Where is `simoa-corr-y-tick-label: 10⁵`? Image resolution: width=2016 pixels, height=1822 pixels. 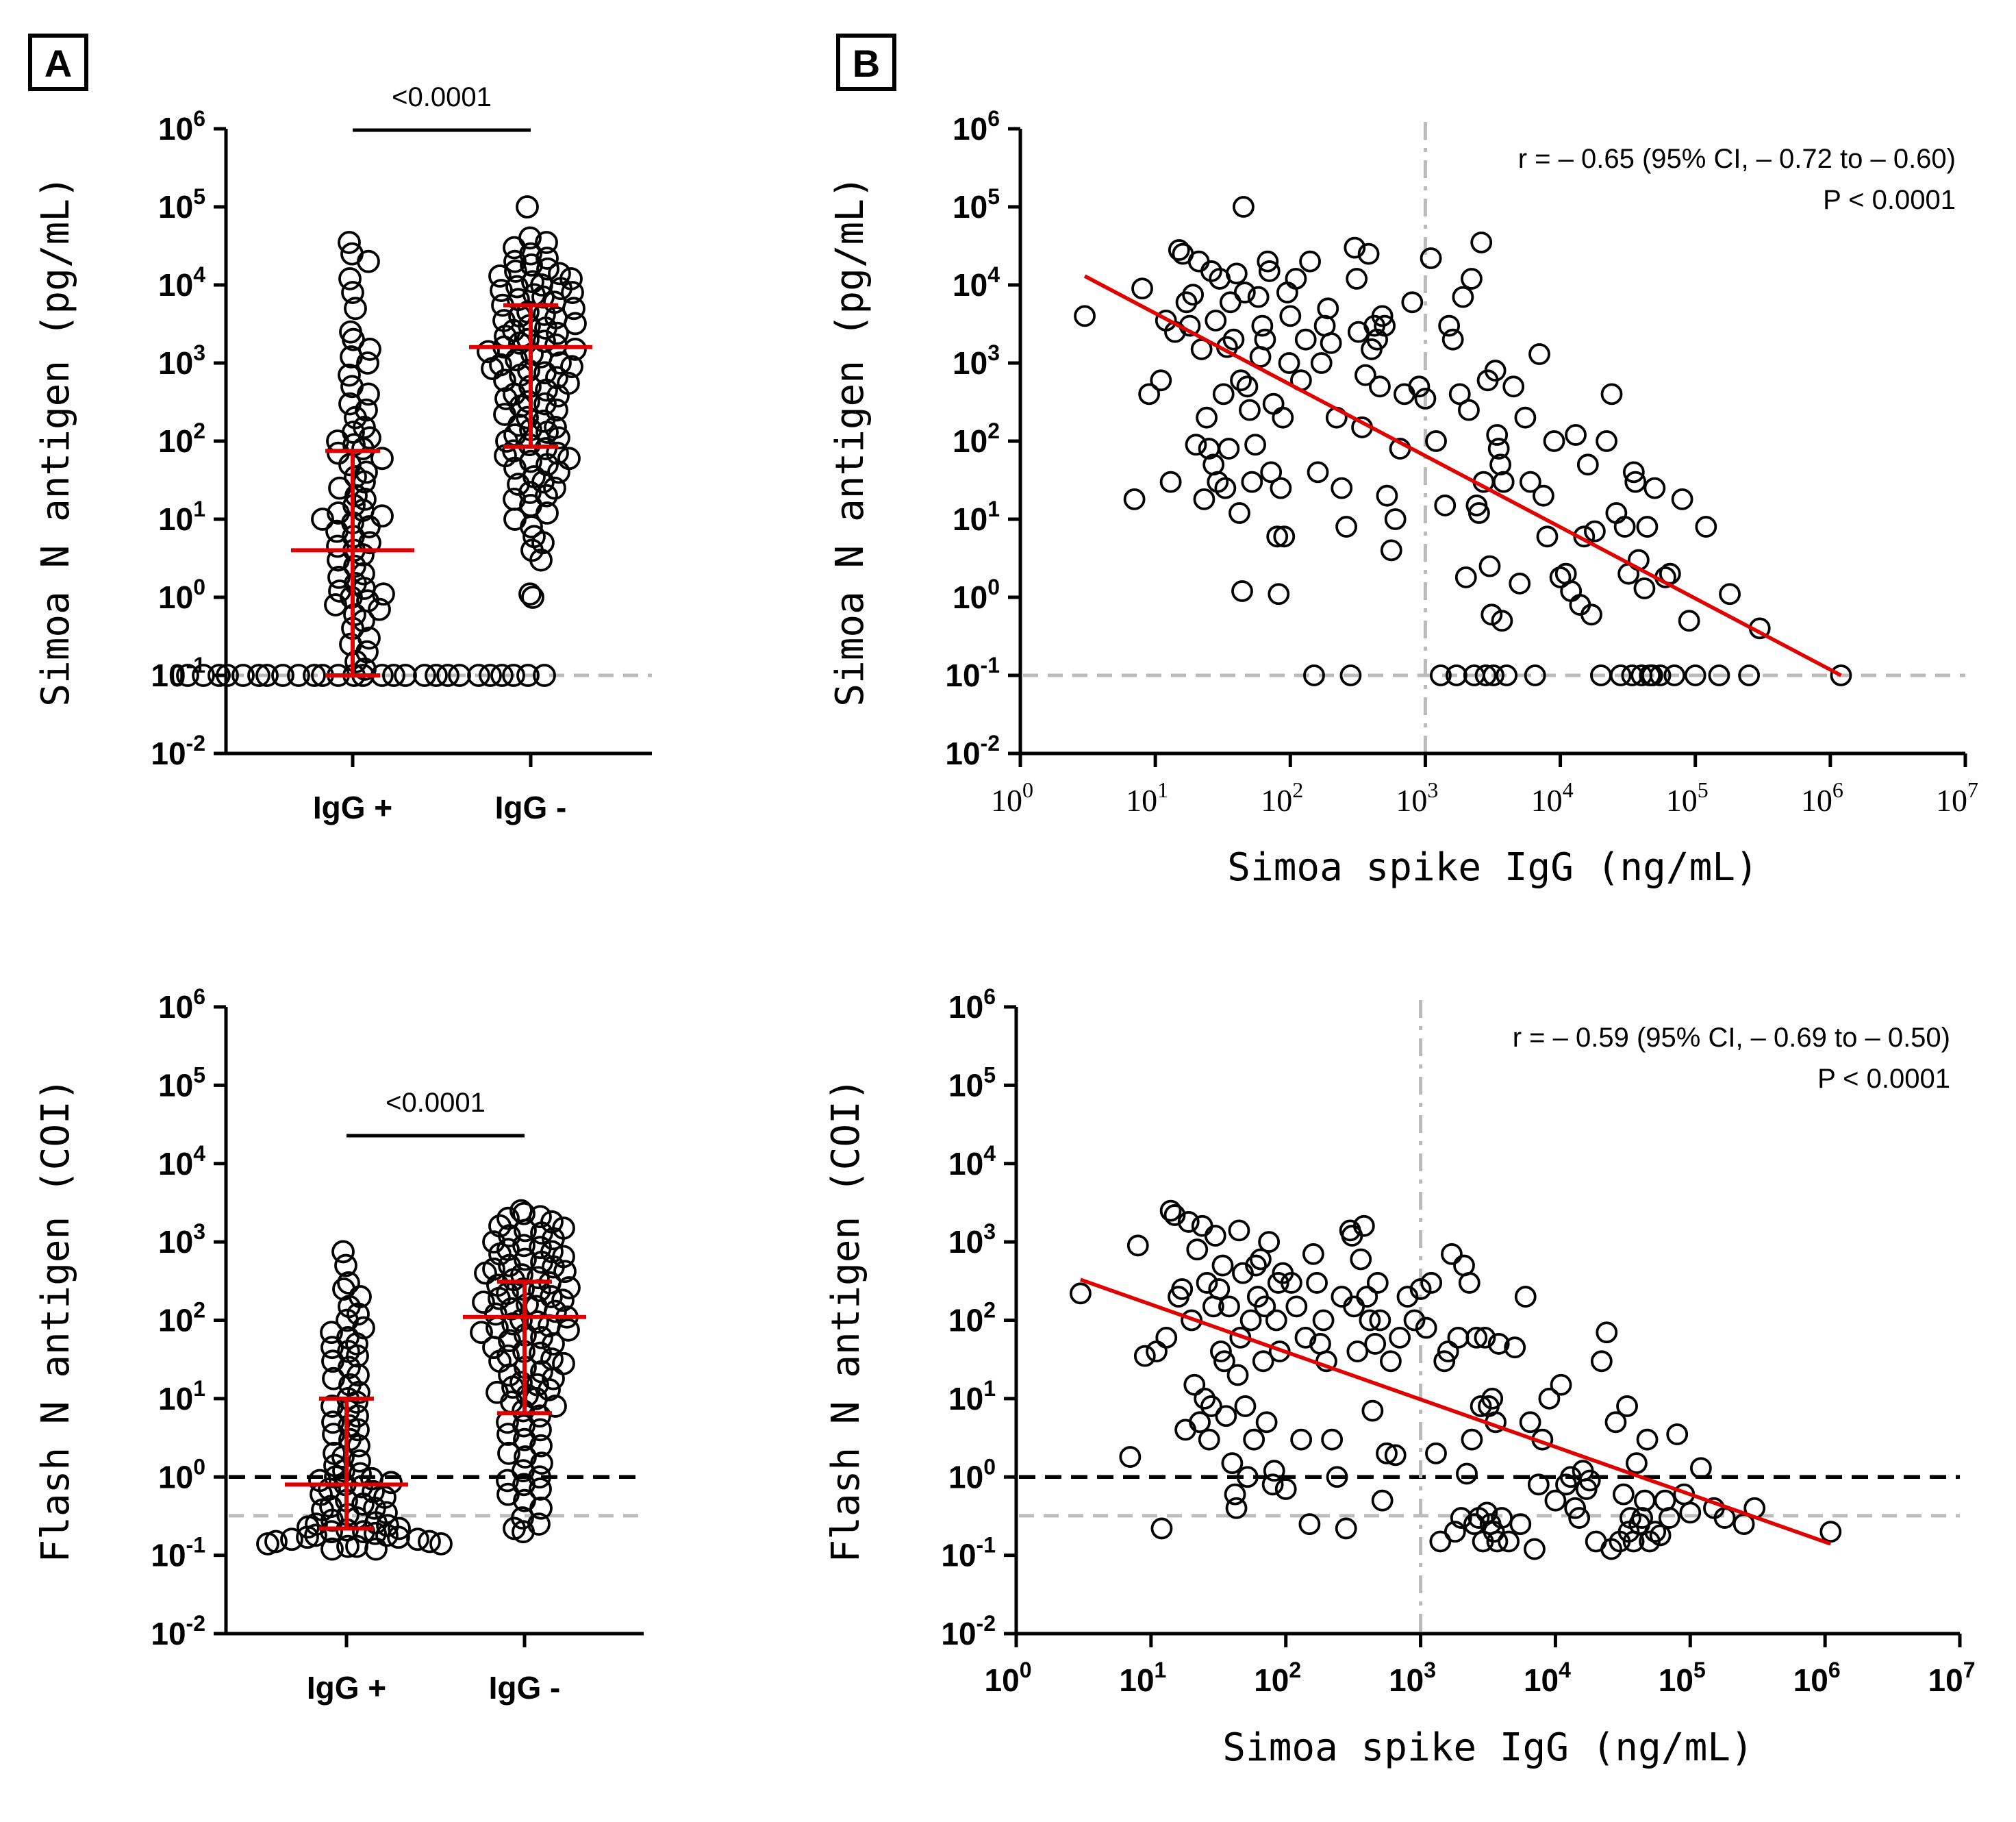
simoa-corr-y-tick-label: 10⁵ is located at coordinates (977, 204).